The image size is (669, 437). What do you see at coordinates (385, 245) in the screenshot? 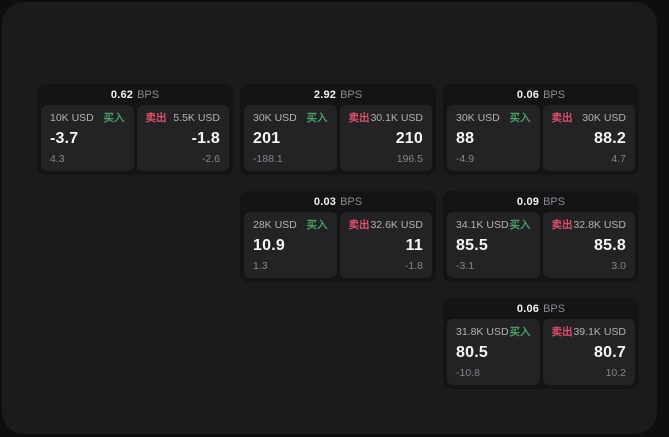
I see `sell-quote-tile: 卖出 32.6K USD 11 -1.8` at bounding box center [385, 245].